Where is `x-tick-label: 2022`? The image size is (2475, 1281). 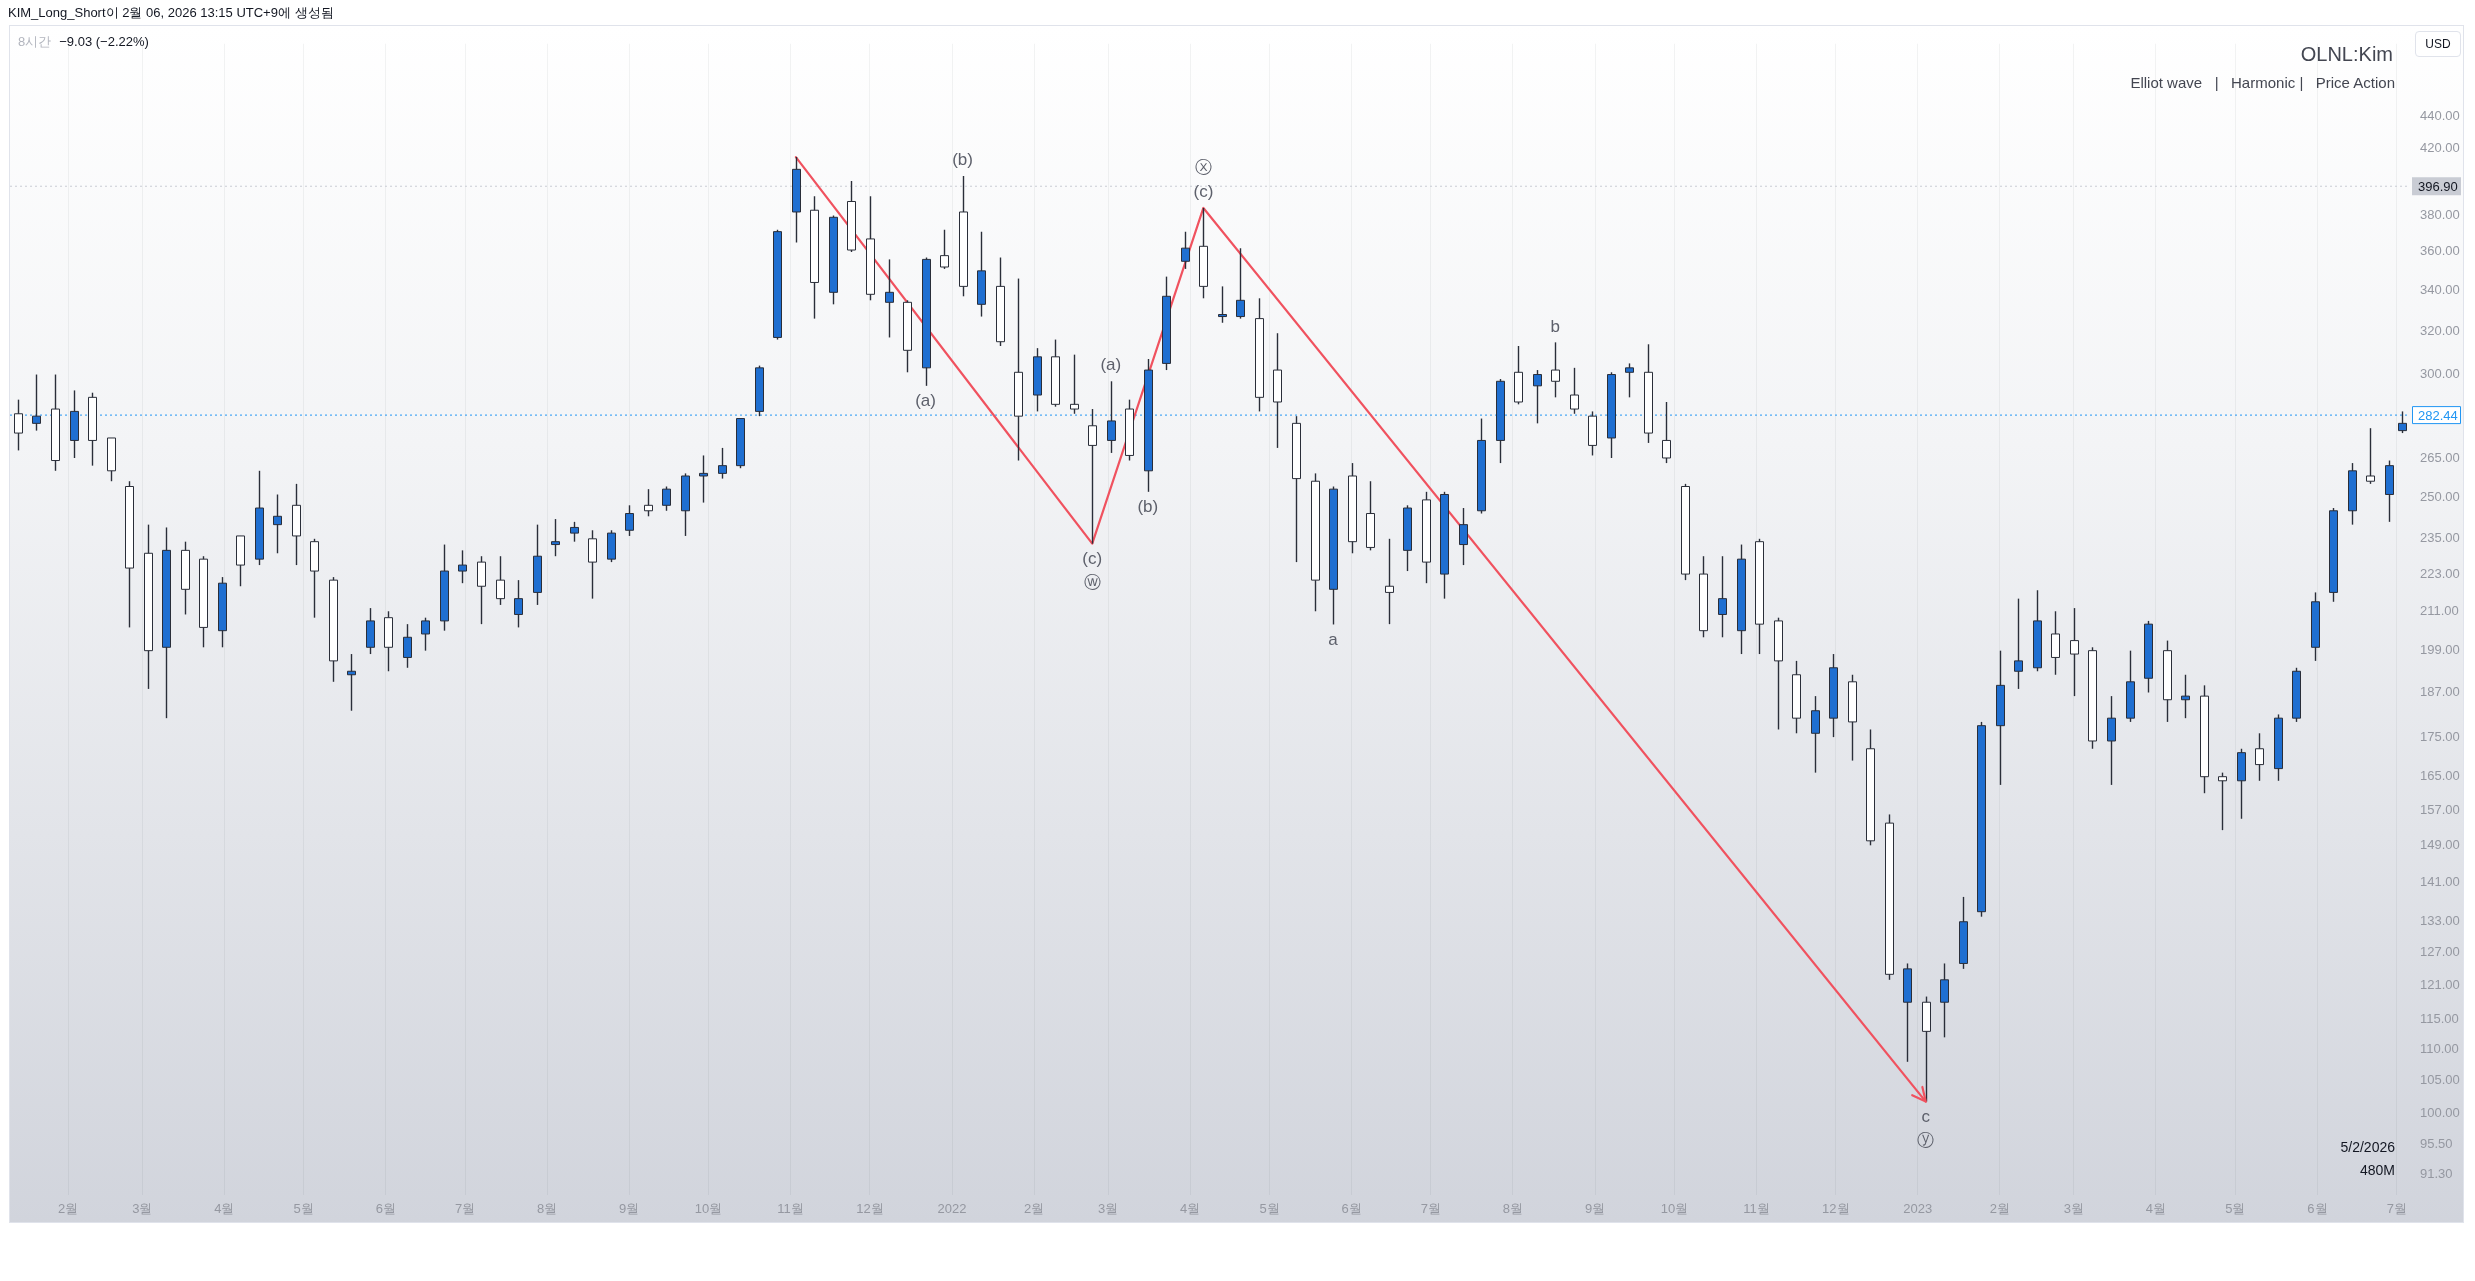
x-tick-label: 2022 is located at coordinates (952, 1209).